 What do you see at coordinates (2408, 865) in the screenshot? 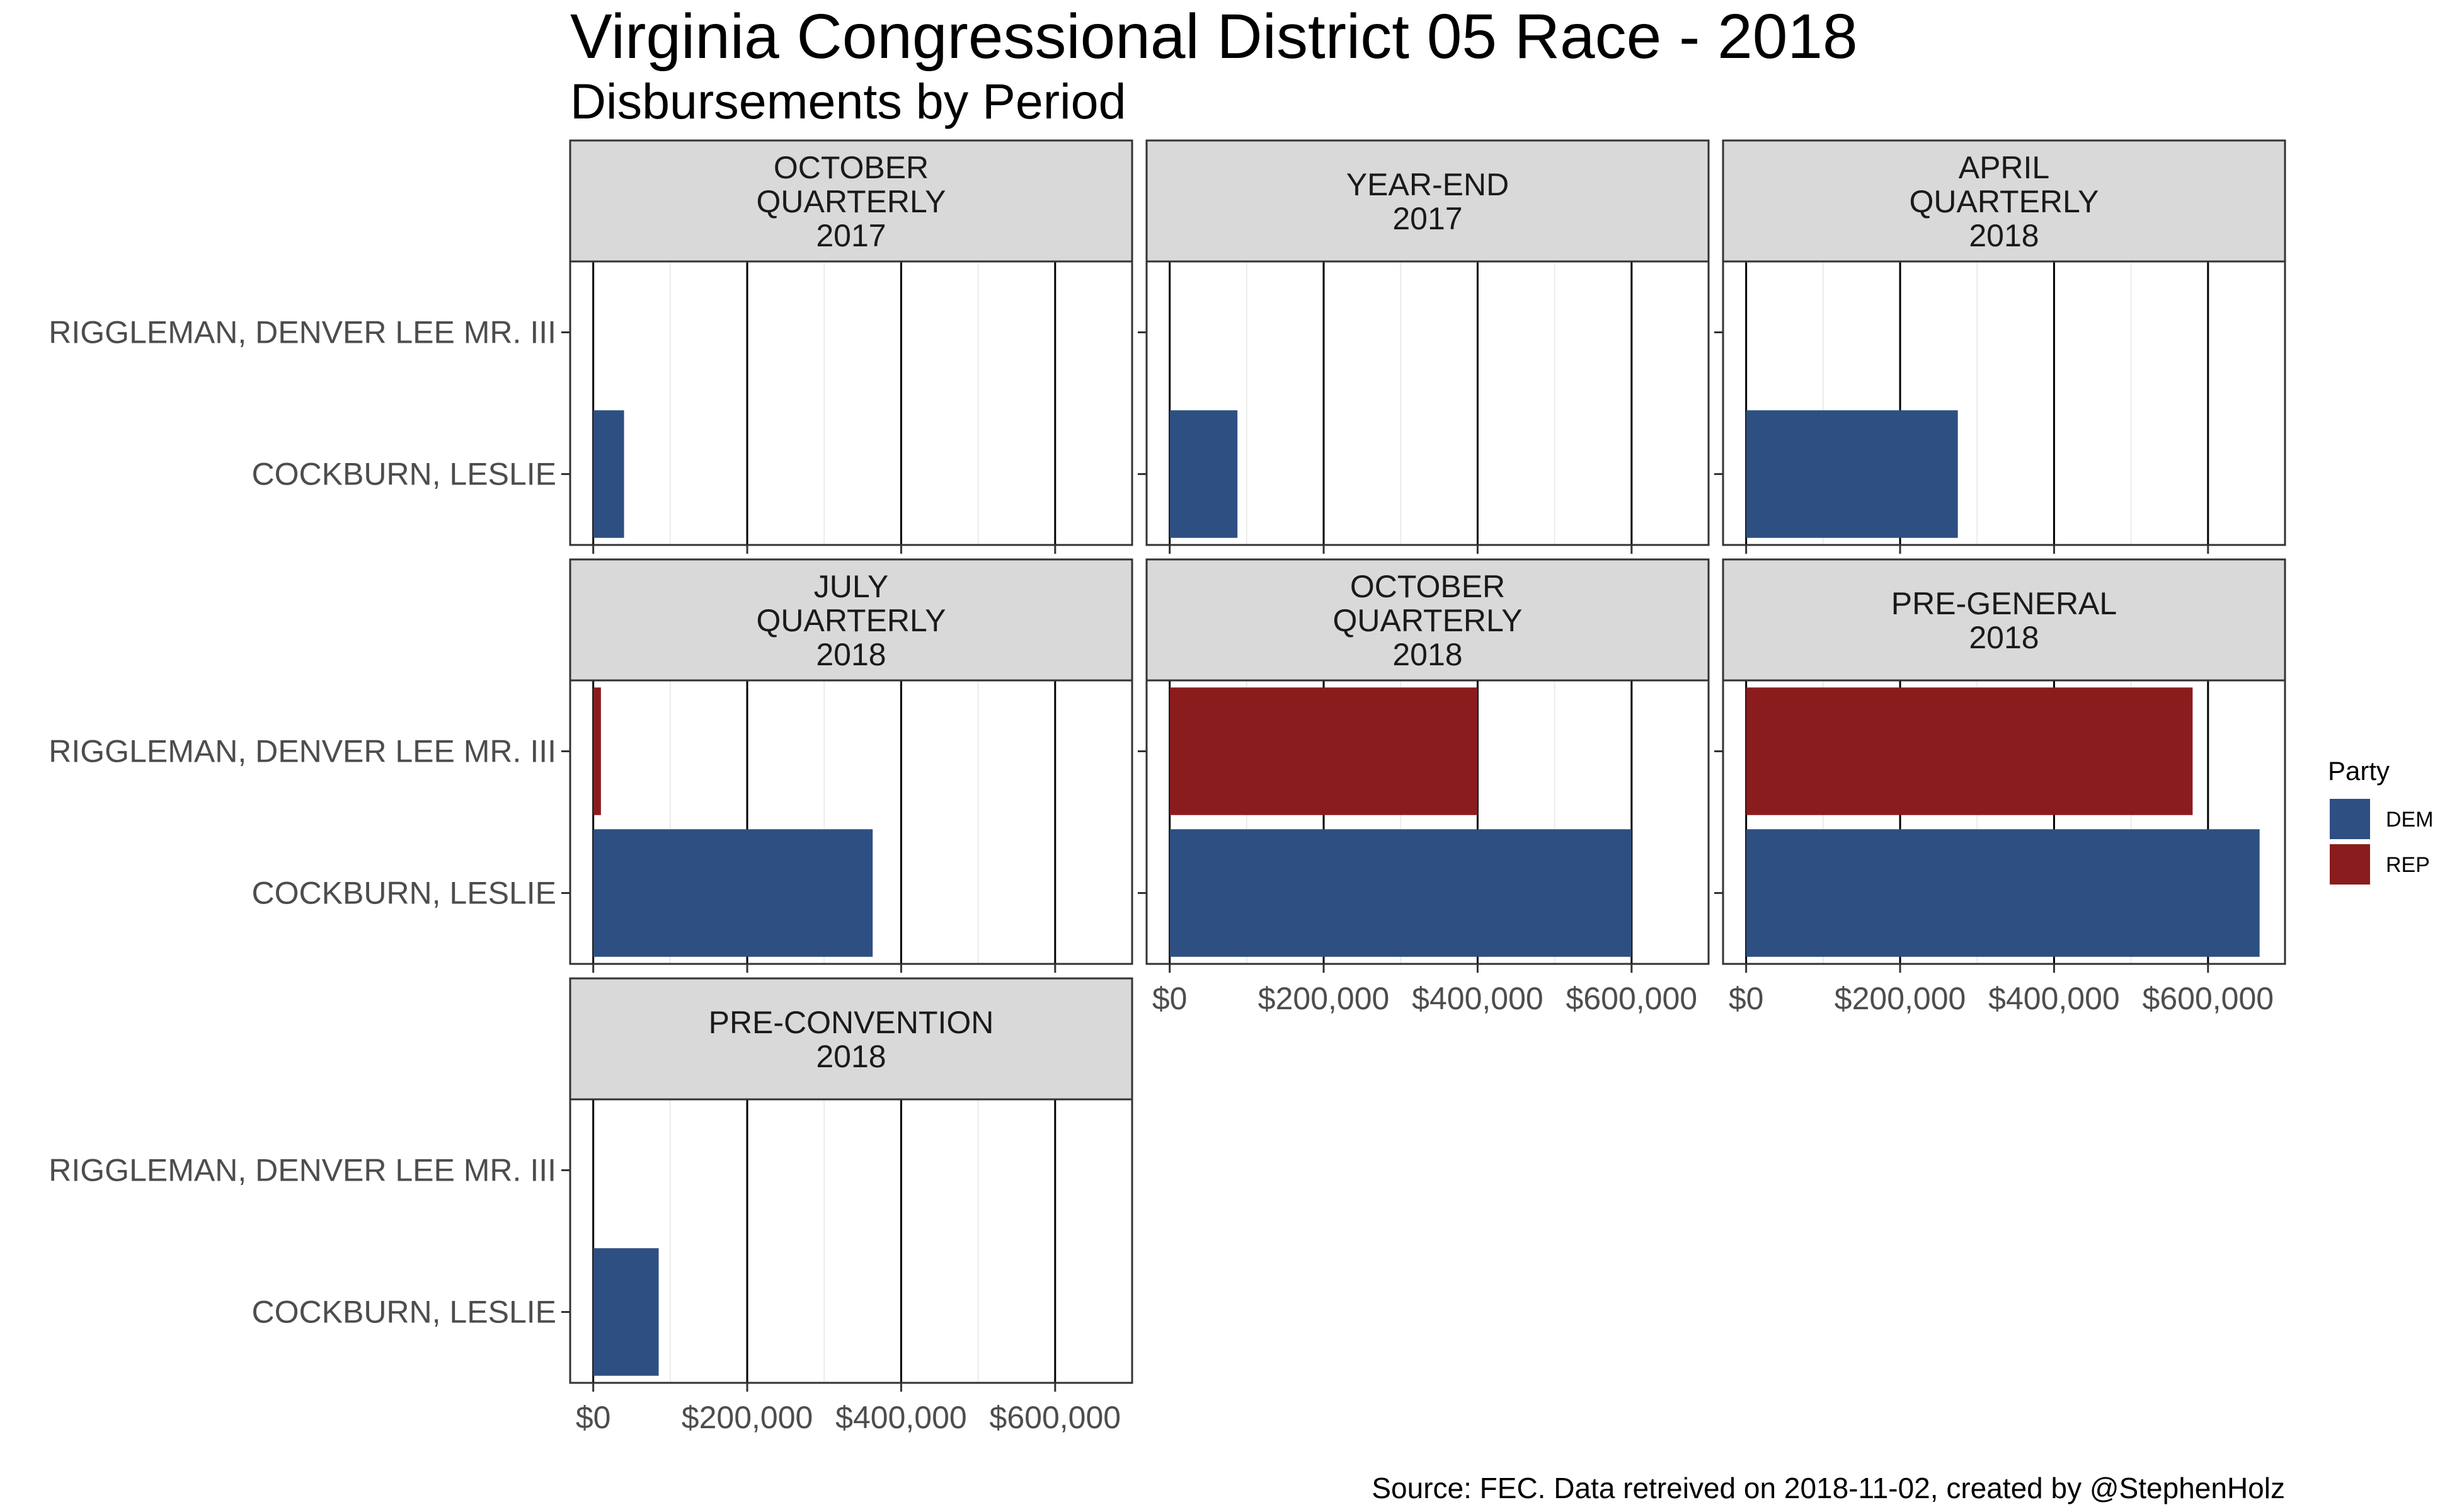
I see `legend-label: REP` at bounding box center [2408, 865].